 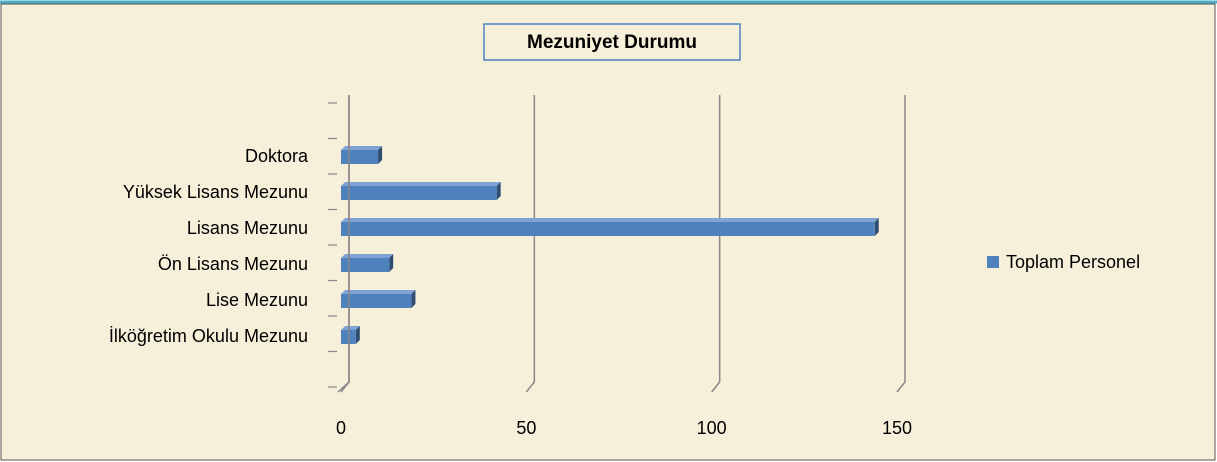 What do you see at coordinates (993, 262) in the screenshot?
I see `legend-swatch` at bounding box center [993, 262].